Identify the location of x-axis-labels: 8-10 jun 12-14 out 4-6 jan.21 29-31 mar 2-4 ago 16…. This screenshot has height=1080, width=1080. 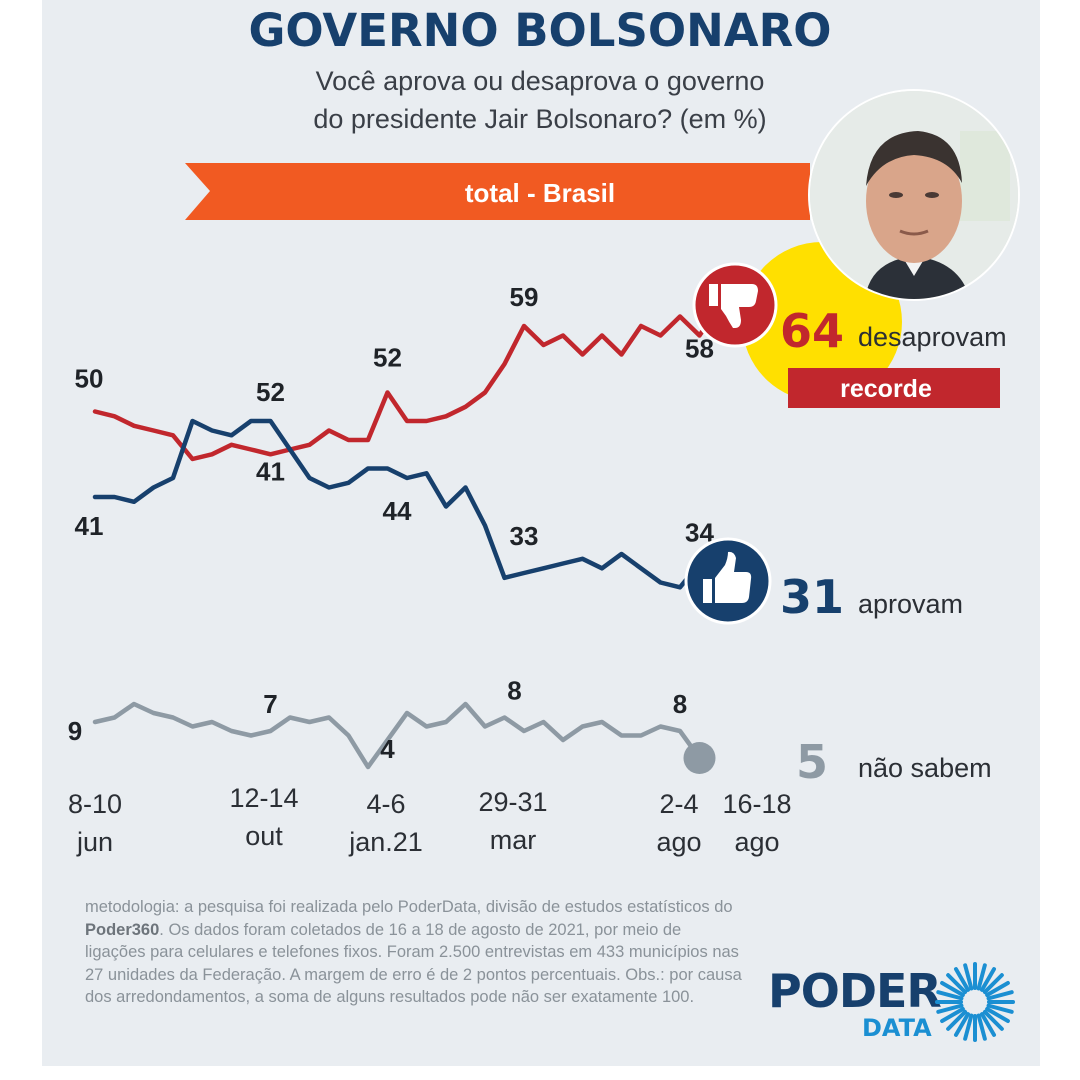
(430, 820).